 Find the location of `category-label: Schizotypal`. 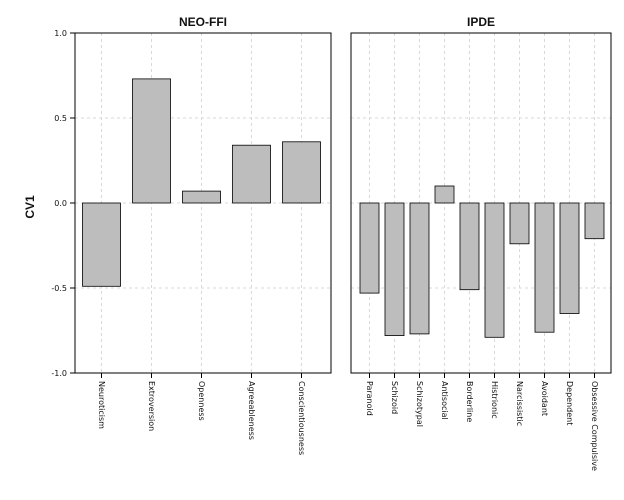

category-label: Schizotypal is located at coordinates (419, 404).